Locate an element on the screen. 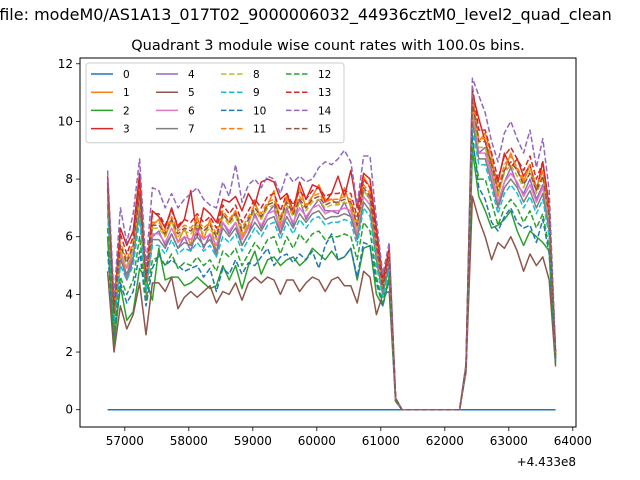 Image resolution: width=640 pixels, height=480 pixels. y-tick-label: 10 is located at coordinates (65, 121).